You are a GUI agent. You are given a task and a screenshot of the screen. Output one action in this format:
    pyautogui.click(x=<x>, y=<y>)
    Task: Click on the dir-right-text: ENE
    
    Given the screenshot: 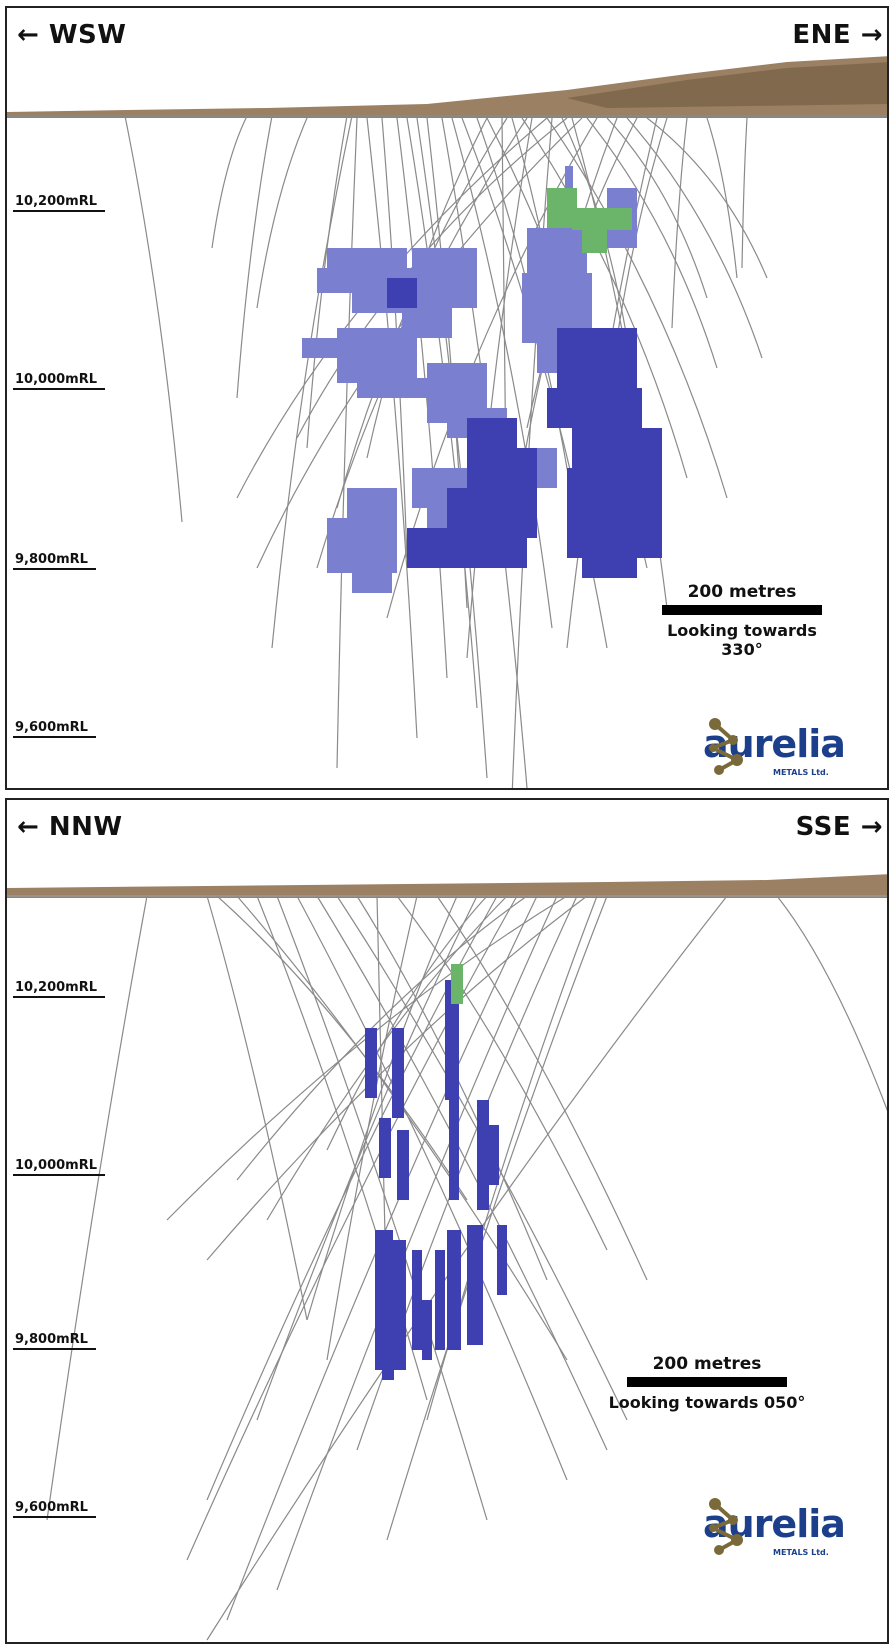 What is the action you would take?
    pyautogui.click(x=822, y=35)
    